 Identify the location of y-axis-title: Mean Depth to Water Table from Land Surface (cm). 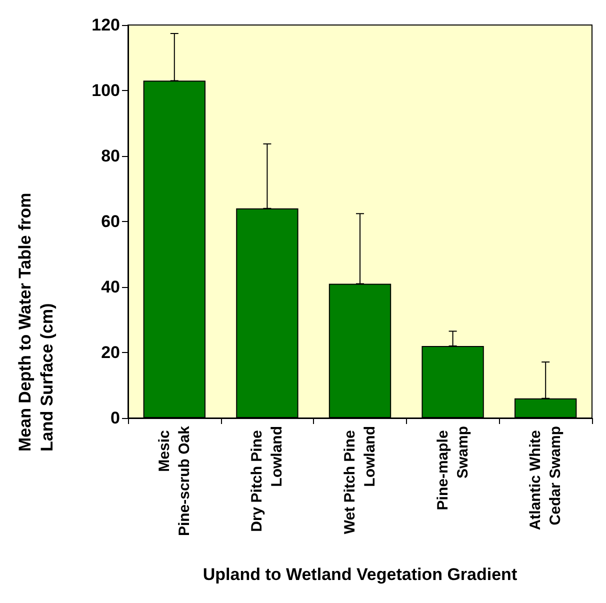
(36, 320).